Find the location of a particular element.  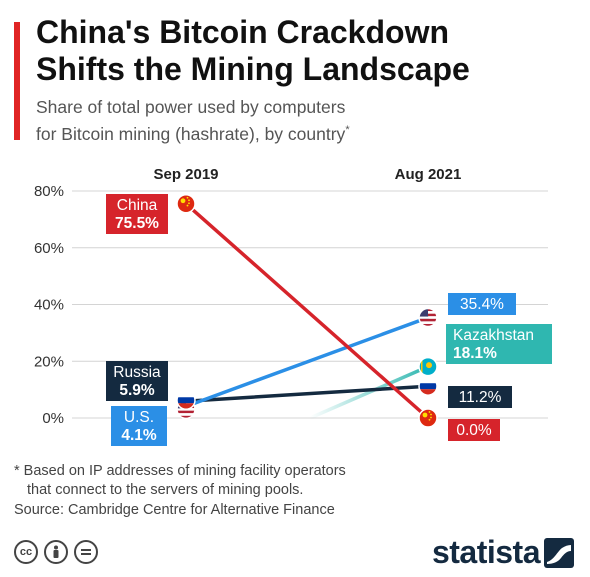

russia-start-label-value: 5.9% is located at coordinates (137, 390).